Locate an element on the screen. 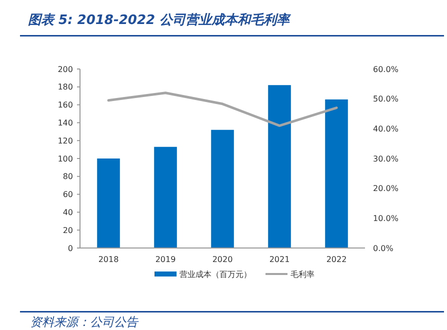  x-tick-label: 2020 is located at coordinates (222, 259).